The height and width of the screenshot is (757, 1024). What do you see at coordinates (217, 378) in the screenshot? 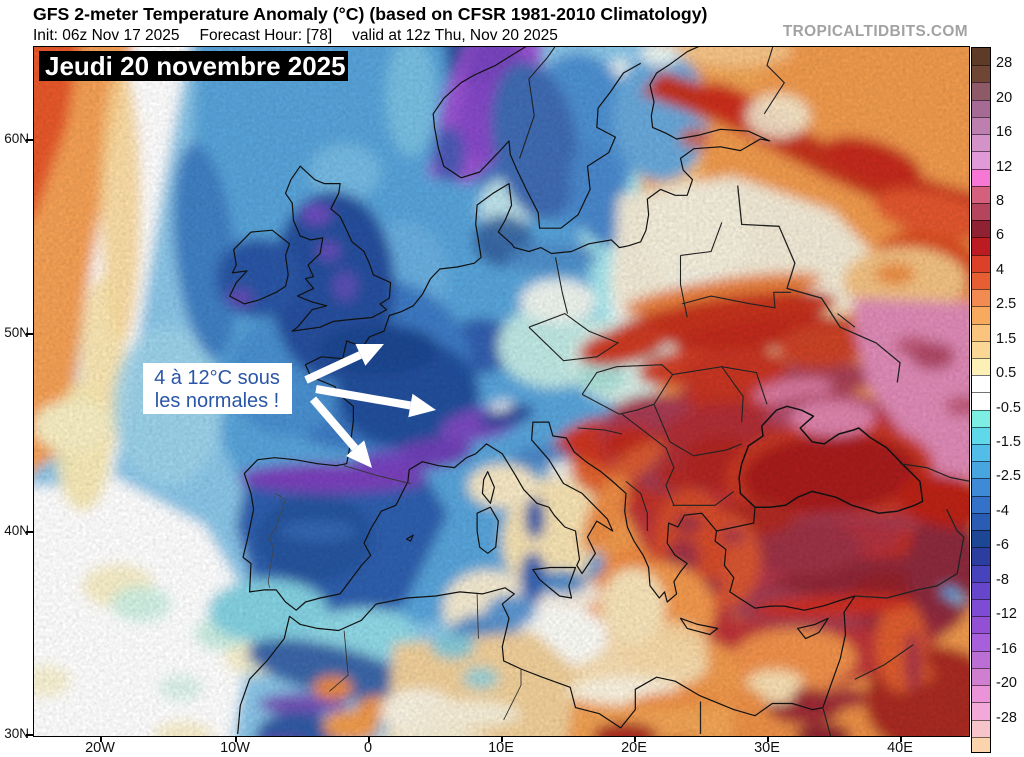
I see `svg-text: 4 à 12°C sous` at bounding box center [217, 378].